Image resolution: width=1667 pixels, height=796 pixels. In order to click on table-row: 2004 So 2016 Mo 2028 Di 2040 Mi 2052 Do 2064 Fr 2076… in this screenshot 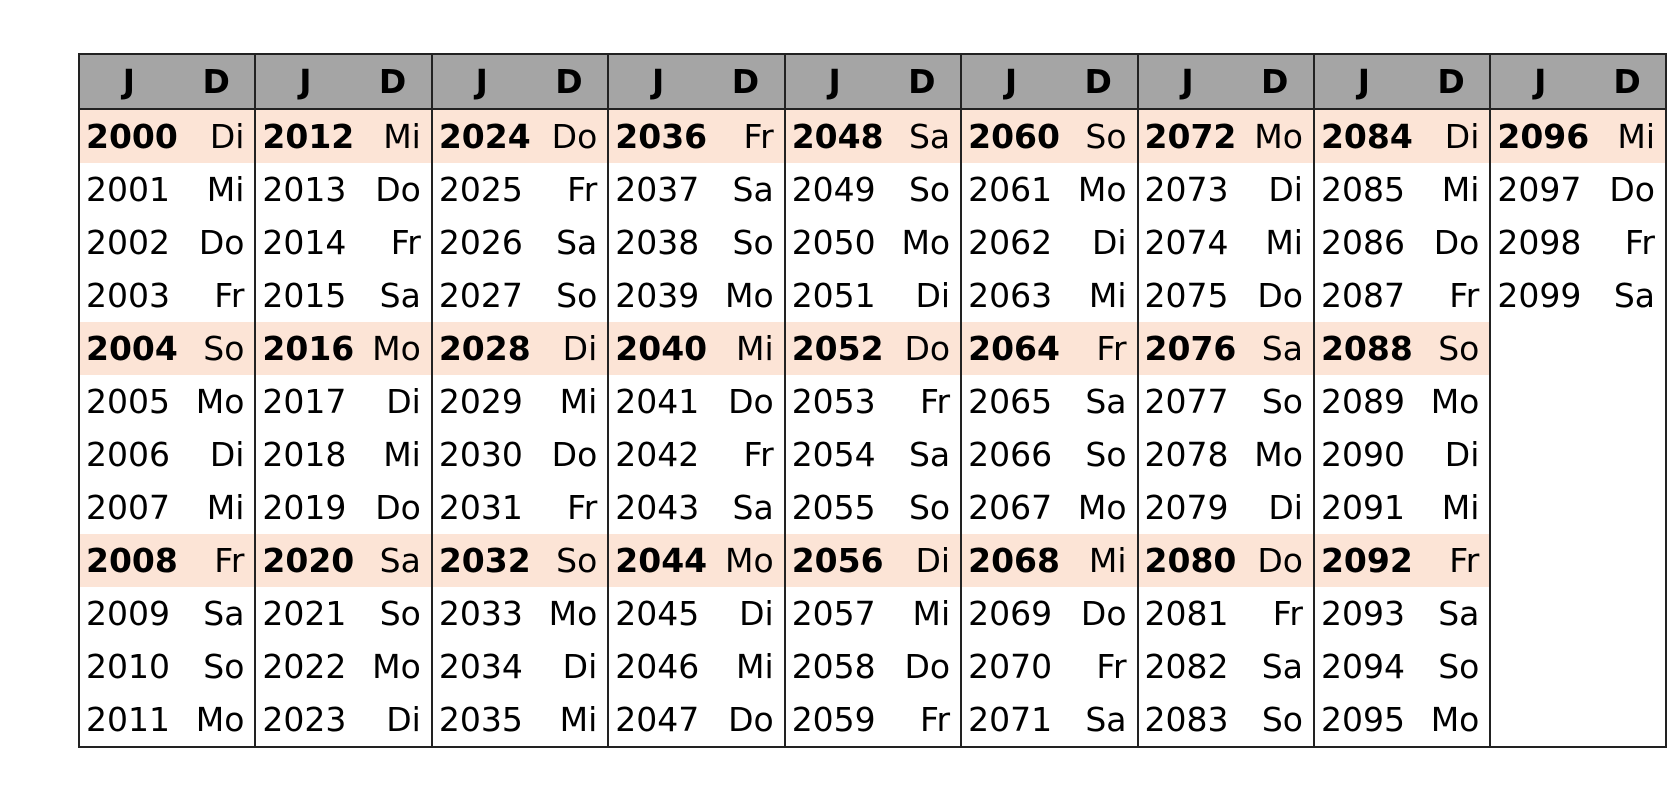, I will do `click(872, 348)`.